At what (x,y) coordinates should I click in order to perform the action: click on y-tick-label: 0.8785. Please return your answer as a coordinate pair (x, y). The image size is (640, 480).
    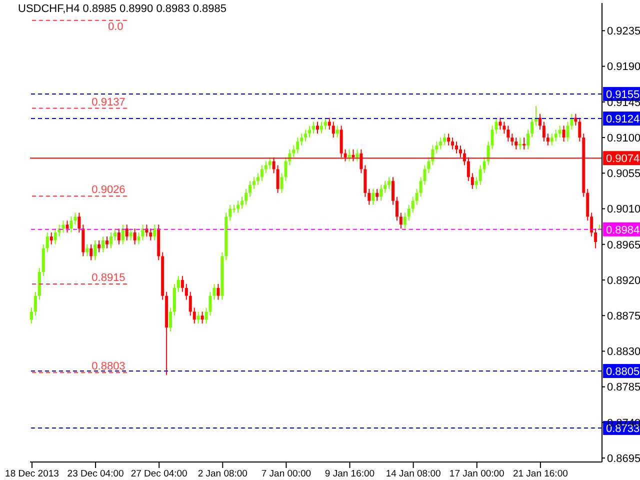
    Looking at the image, I should click on (623, 388).